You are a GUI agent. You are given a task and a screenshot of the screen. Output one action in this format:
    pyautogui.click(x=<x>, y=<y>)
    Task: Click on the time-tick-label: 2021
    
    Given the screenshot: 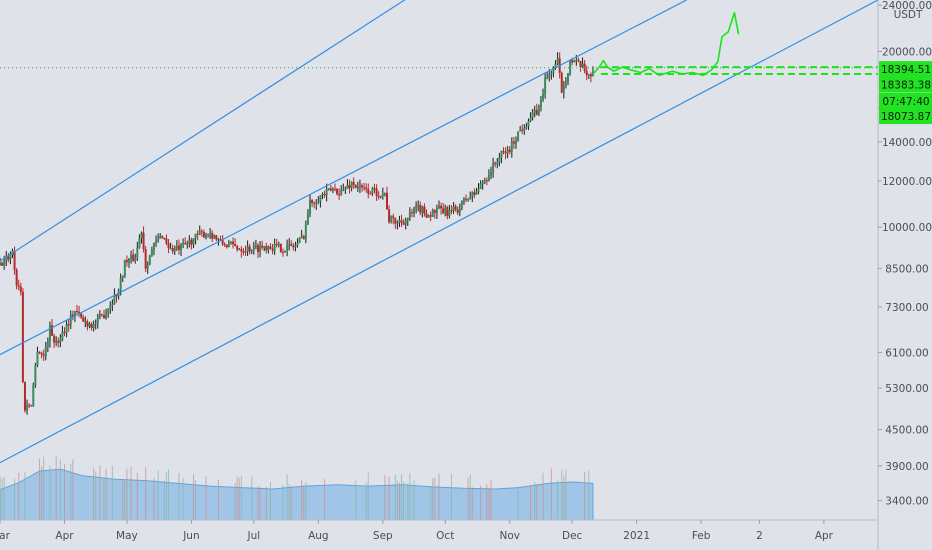 What is the action you would take?
    pyautogui.click(x=636, y=536)
    